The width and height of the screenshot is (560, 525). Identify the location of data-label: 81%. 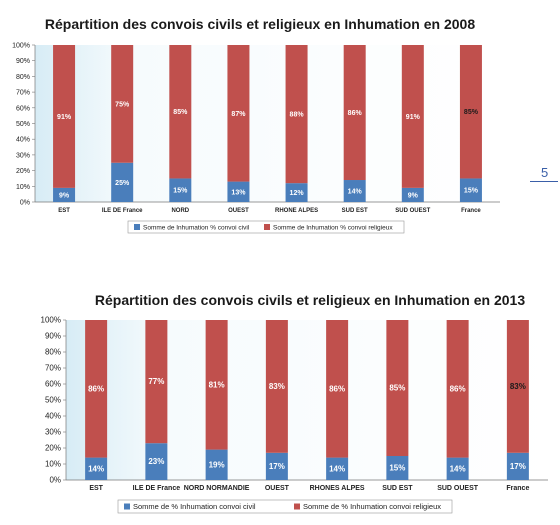
(217, 384).